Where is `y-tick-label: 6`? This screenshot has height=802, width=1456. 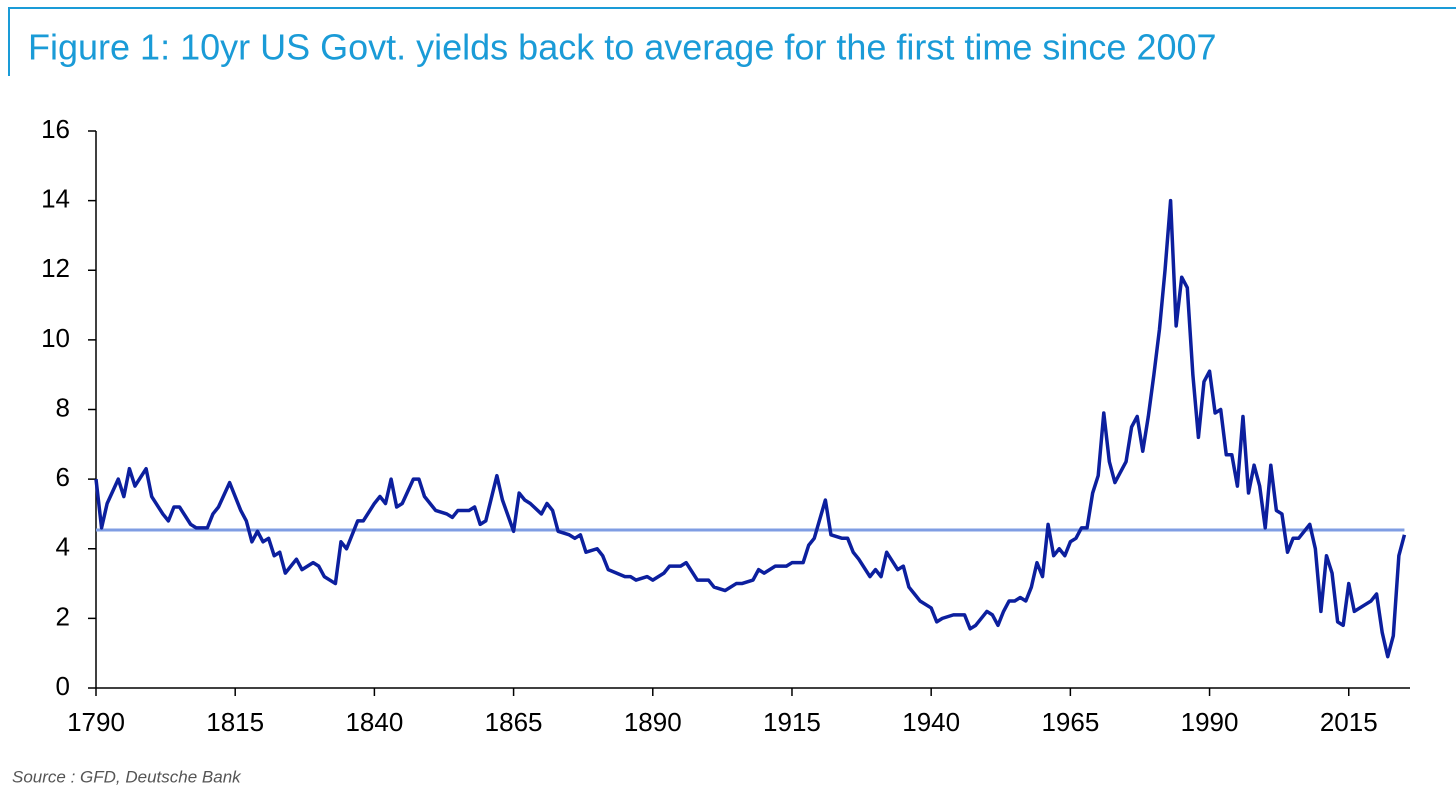 y-tick-label: 6 is located at coordinates (63, 477).